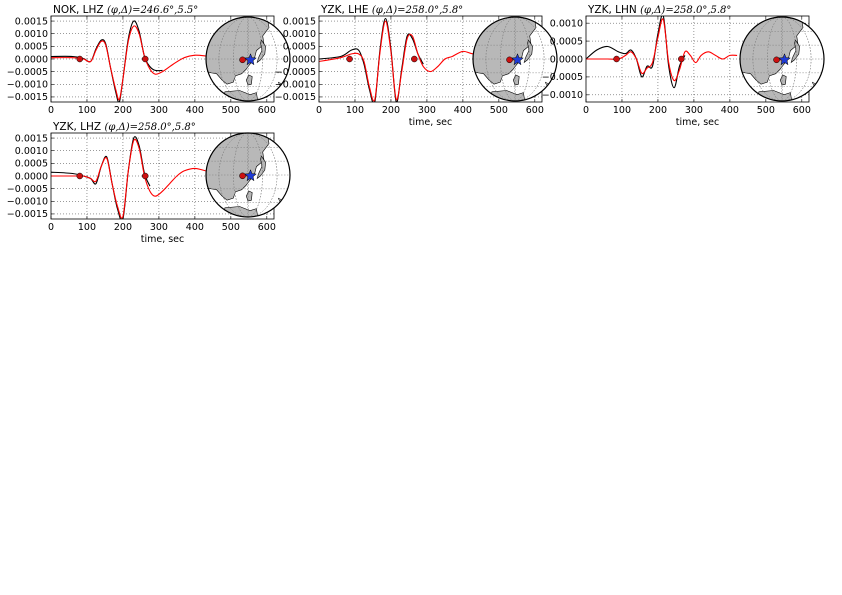 This screenshot has height=595, width=842. I want to click on chart-title-station: NOK, LHZ, so click(80, 10).